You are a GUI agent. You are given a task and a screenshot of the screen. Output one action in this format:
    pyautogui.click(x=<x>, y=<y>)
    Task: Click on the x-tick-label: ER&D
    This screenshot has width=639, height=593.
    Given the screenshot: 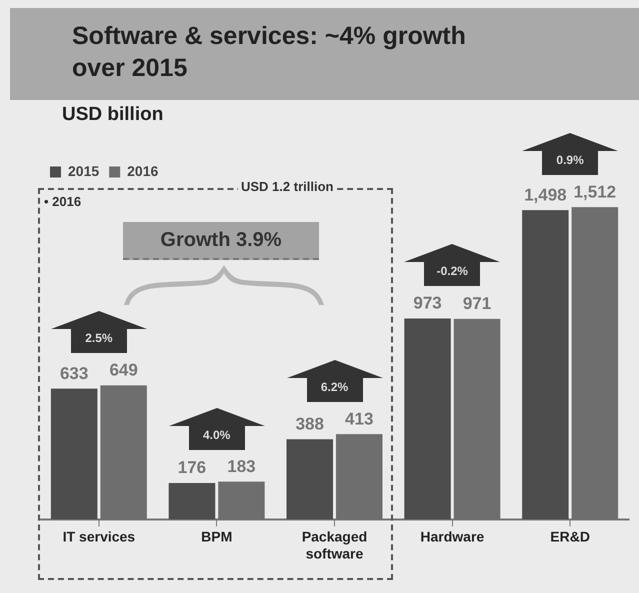 What is the action you would take?
    pyautogui.click(x=570, y=536)
    